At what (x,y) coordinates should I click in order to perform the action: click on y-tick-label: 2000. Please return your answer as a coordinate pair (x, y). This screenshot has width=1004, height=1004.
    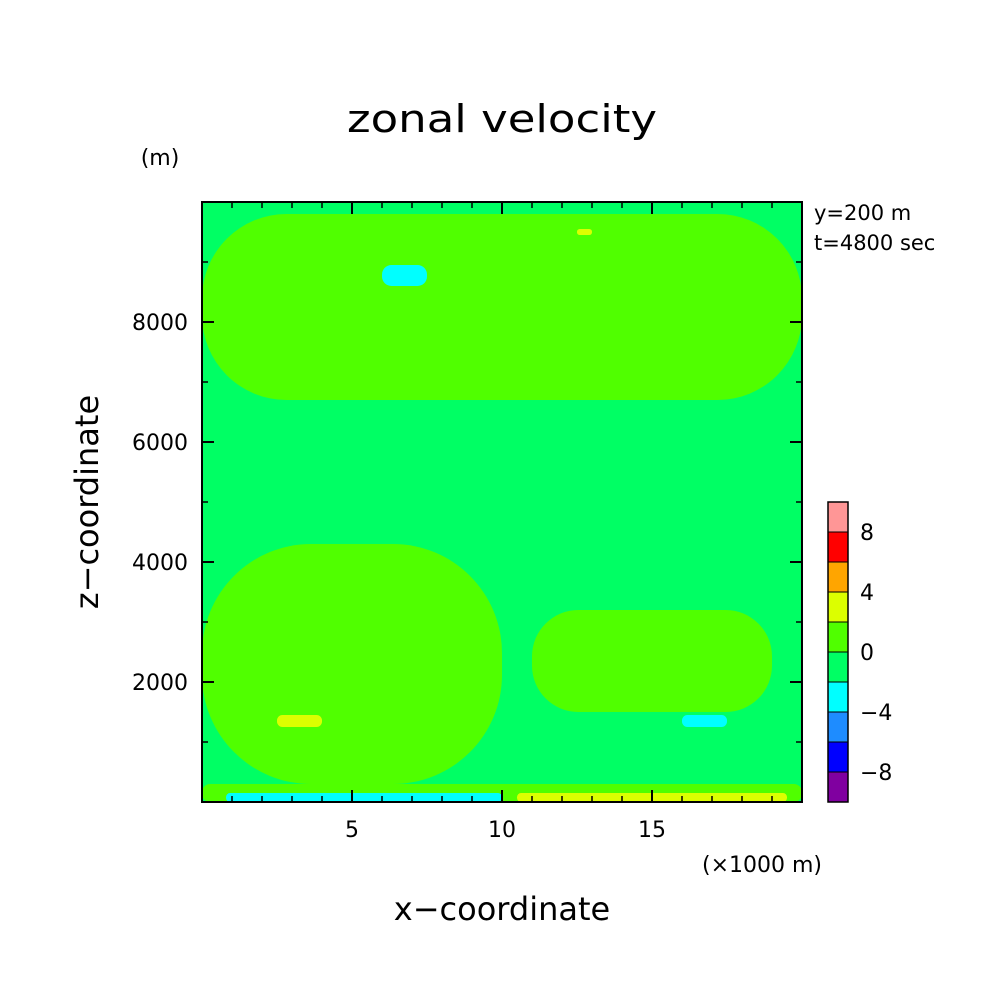
    Looking at the image, I should click on (160, 683).